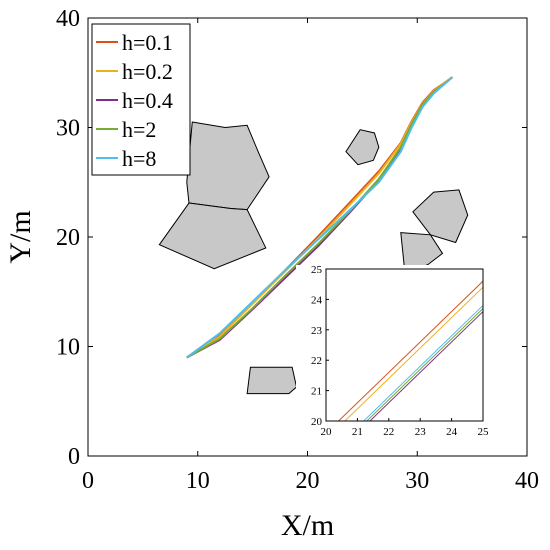 This screenshot has height=550, width=550. What do you see at coordinates (68, 19) in the screenshot?
I see `y-tick-label: 40` at bounding box center [68, 19].